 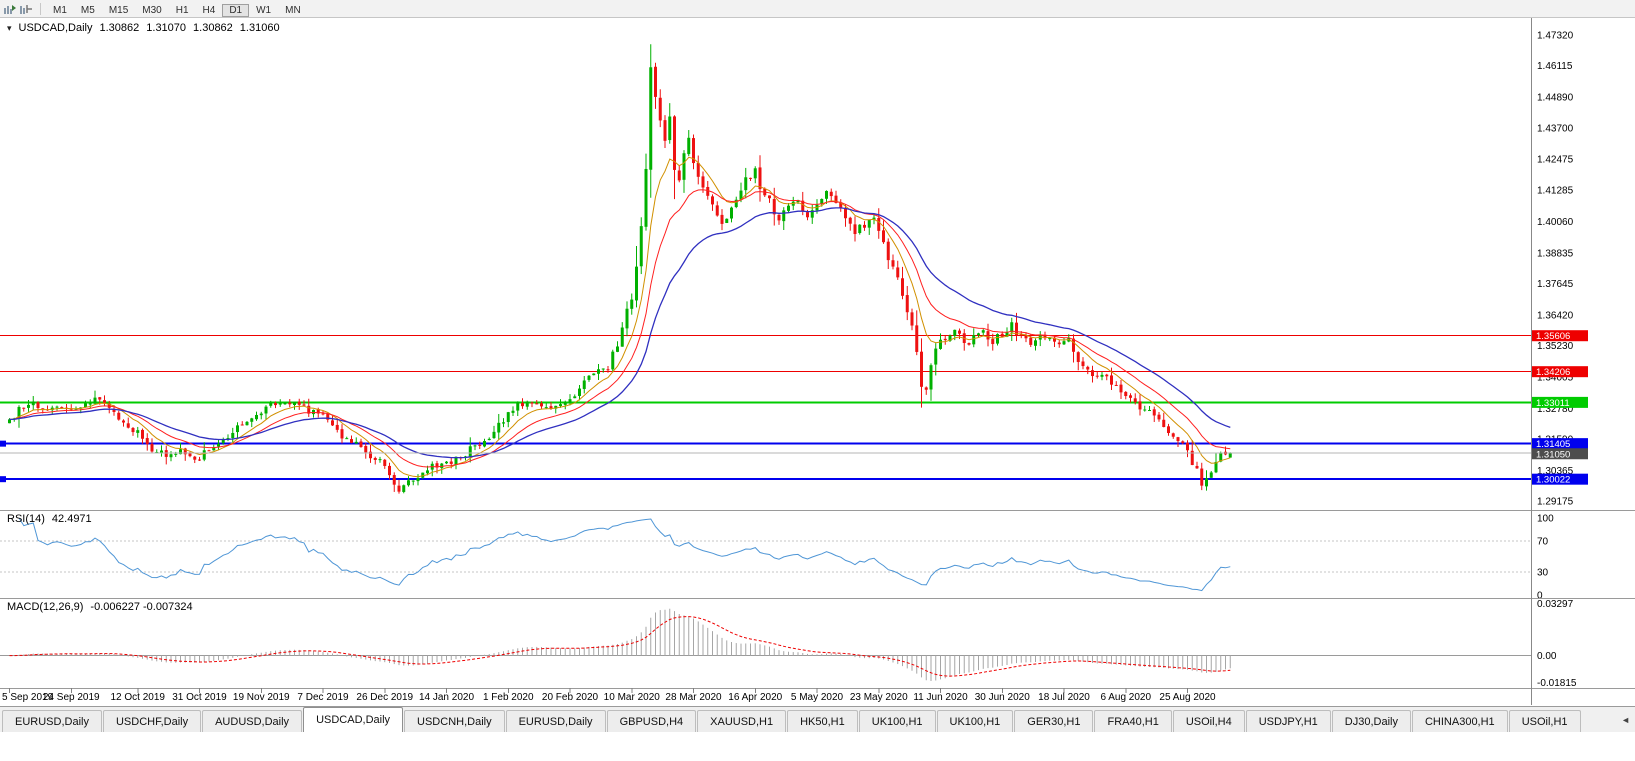 I want to click on chart-tab-7-xauusd-h1: XAUUSD,H1, so click(x=742, y=721).